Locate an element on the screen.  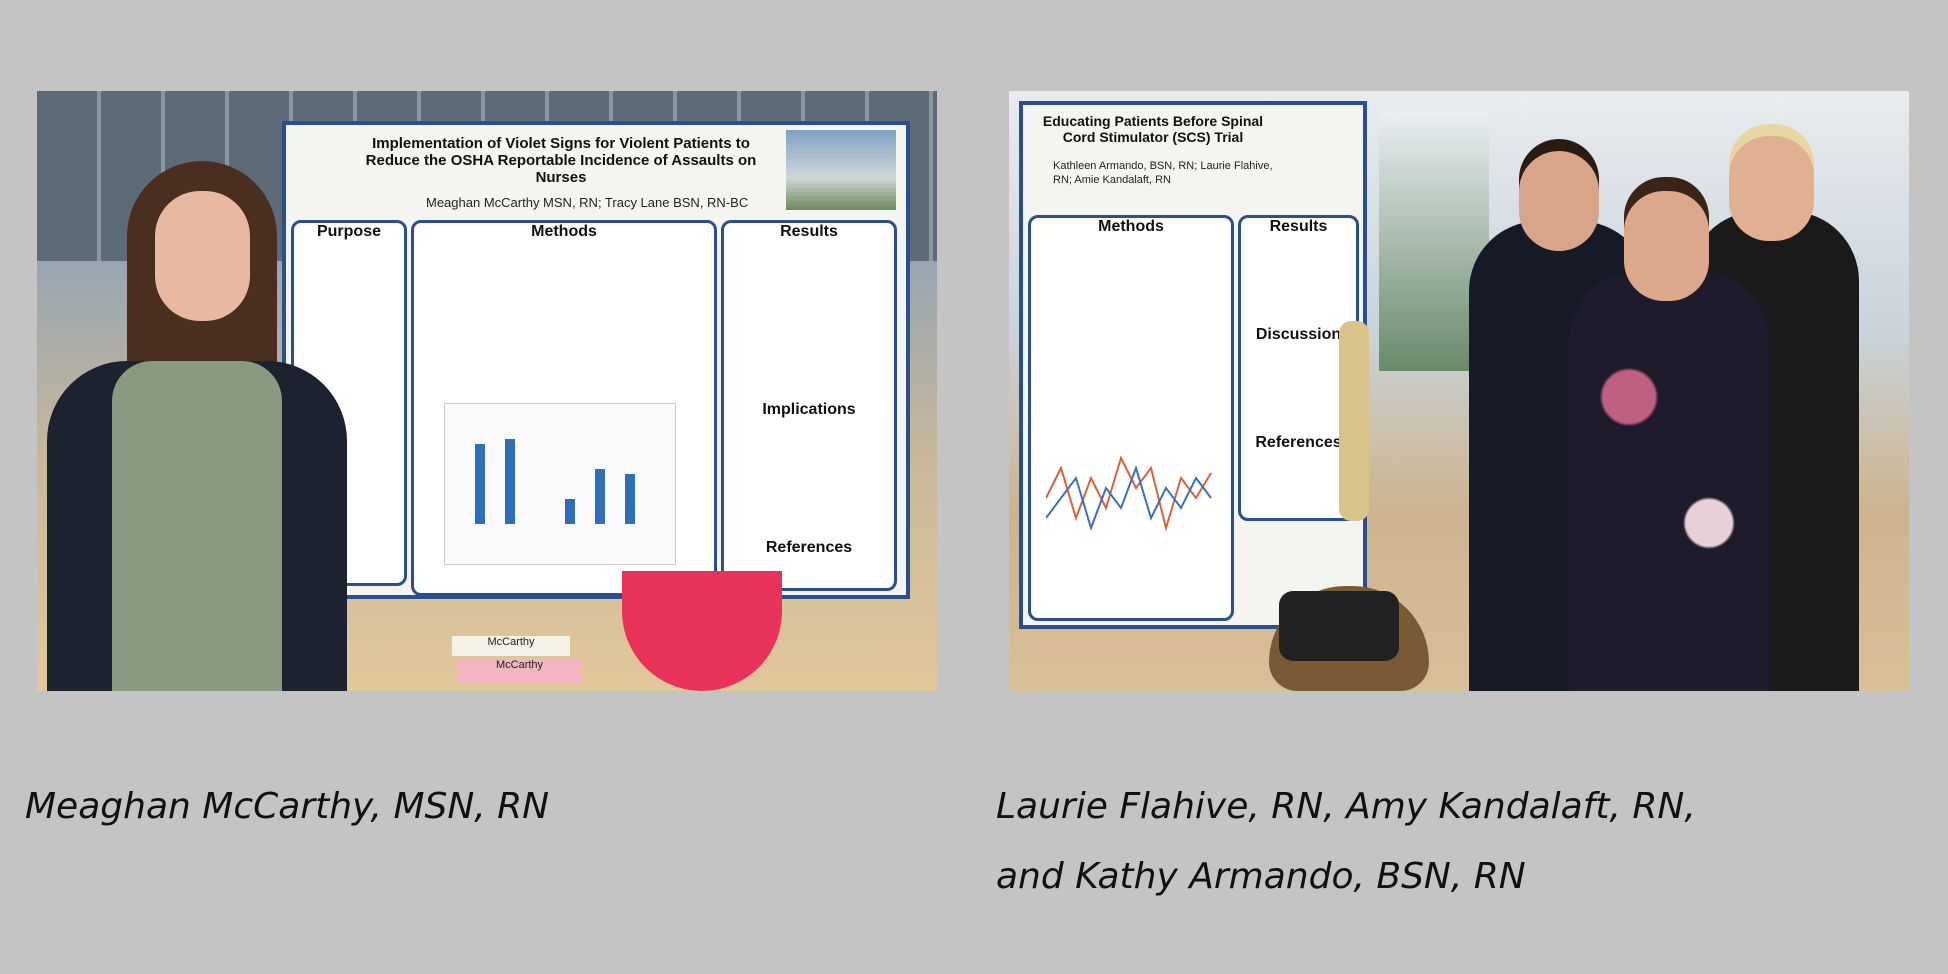
building-photo is located at coordinates (841, 170).